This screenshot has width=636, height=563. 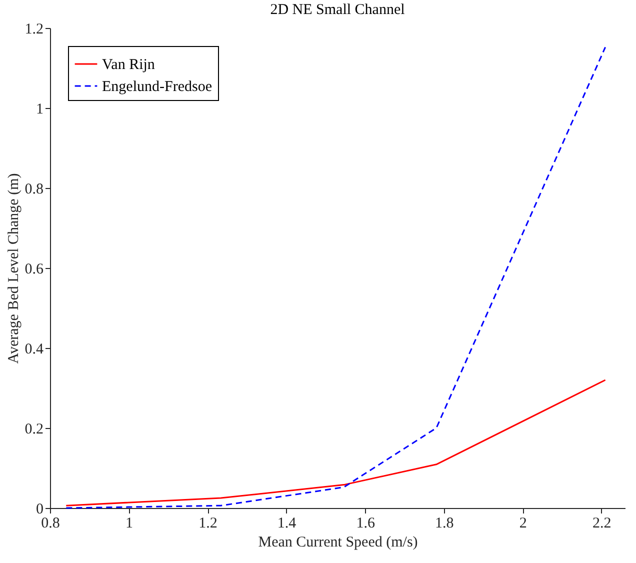 What do you see at coordinates (523, 524) in the screenshot?
I see `x-tick-label: 2` at bounding box center [523, 524].